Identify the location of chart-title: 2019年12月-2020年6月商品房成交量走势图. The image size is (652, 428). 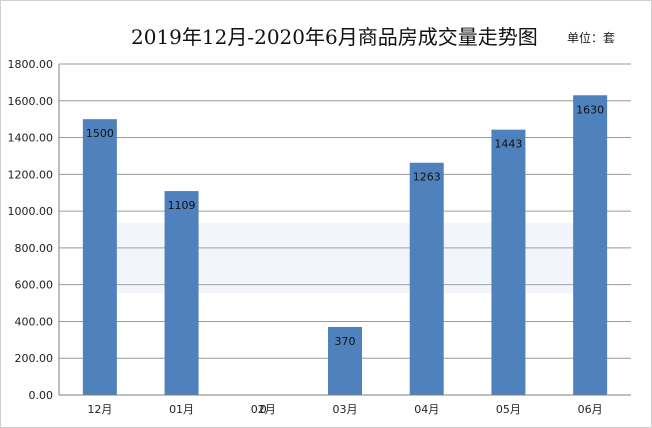
(334, 37).